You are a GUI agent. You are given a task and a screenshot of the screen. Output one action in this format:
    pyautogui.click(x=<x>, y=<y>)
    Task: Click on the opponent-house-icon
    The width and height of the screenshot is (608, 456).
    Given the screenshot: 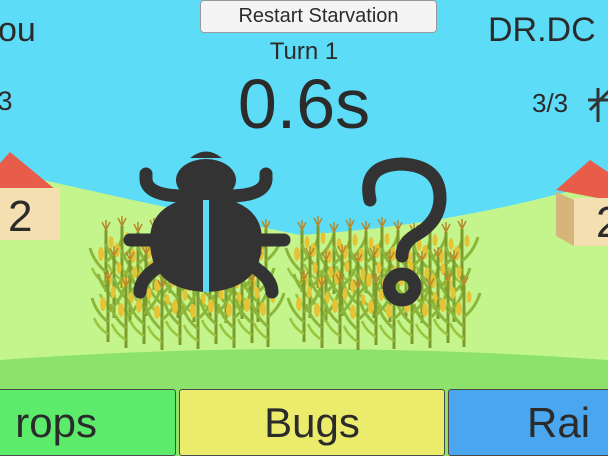 What is the action you would take?
    pyautogui.click(x=582, y=203)
    